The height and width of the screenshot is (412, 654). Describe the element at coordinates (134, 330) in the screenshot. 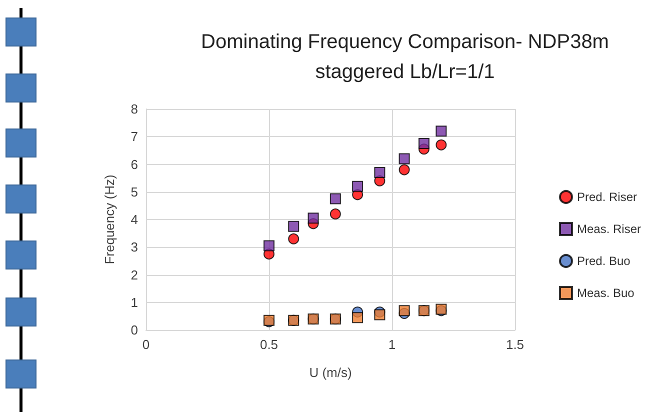

I see `y-tick-label: 0` at that location.